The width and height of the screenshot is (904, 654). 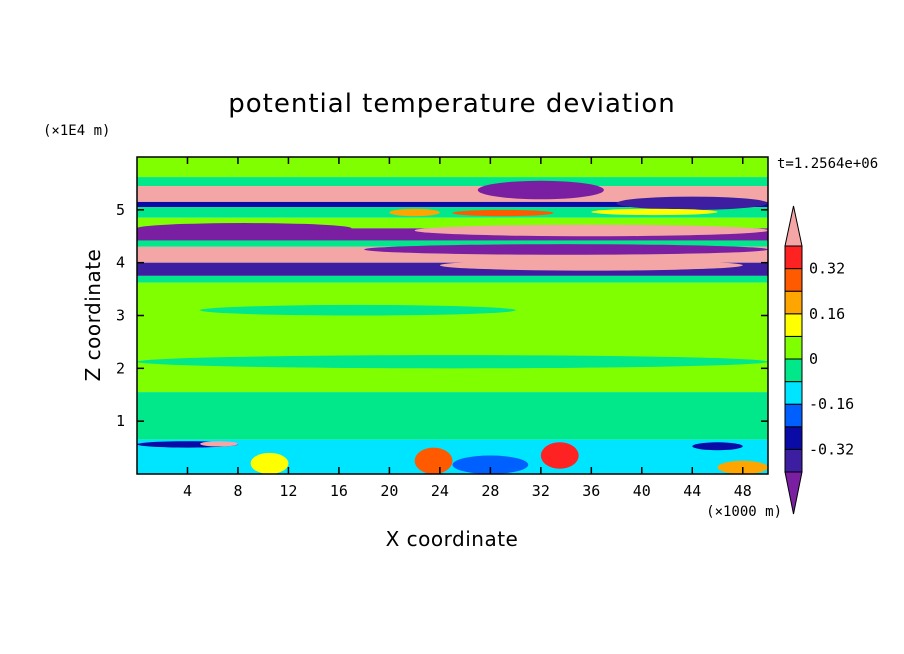 What do you see at coordinates (793, 493) in the screenshot?
I see `colorbar-min-arrow` at bounding box center [793, 493].